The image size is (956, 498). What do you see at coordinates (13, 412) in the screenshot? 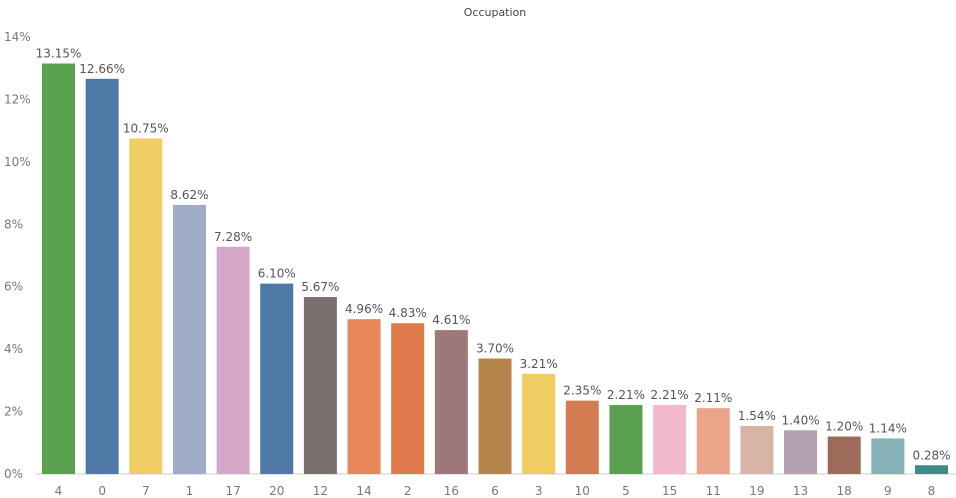
I see `y-tick-label: 2%` at bounding box center [13, 412].